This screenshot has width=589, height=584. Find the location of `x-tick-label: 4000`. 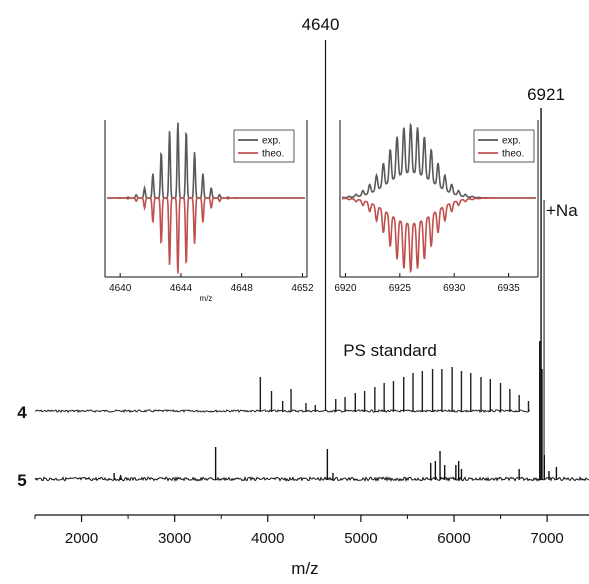

x-tick-label: 4000 is located at coordinates (267, 538).